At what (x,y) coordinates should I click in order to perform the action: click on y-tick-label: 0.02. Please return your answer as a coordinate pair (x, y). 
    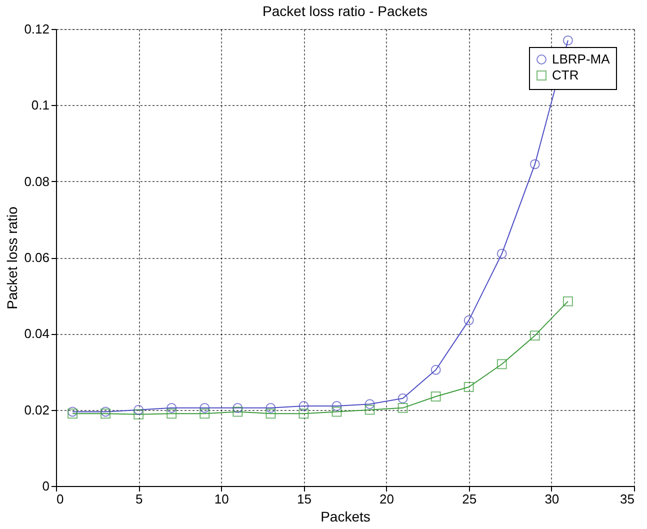
    Looking at the image, I should click on (37, 410).